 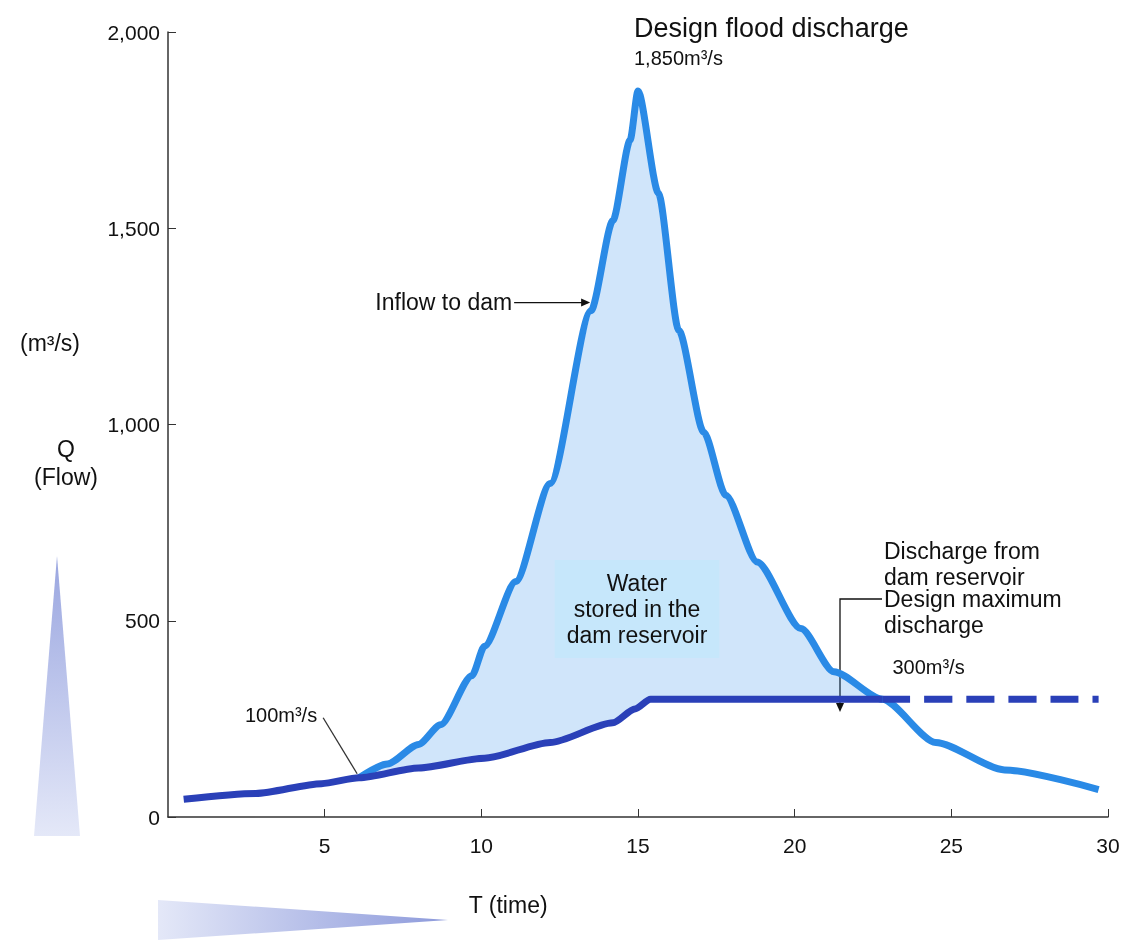 I want to click on annotation: Inflow to dam, so click(x=444, y=301).